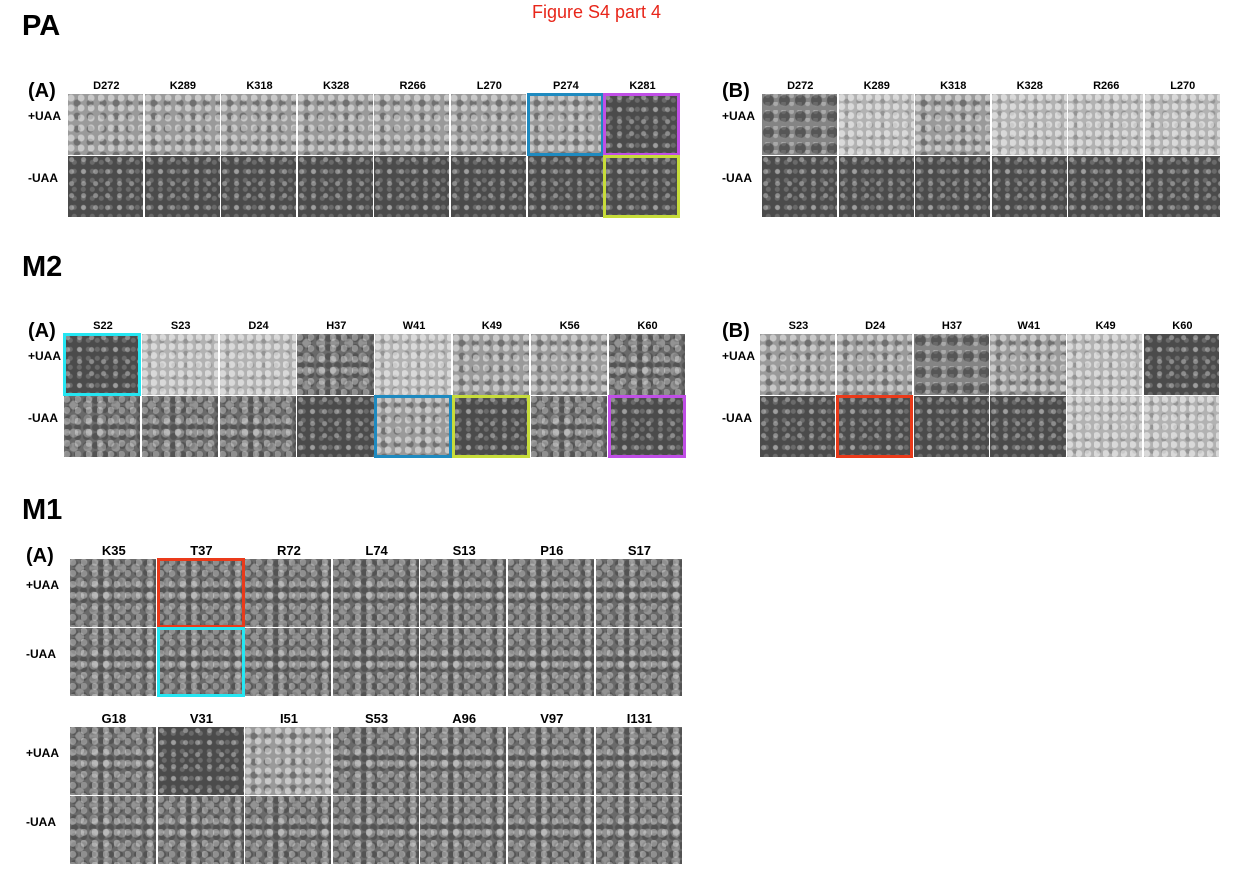 Image resolution: width=1247 pixels, height=876 pixels. What do you see at coordinates (736, 331) in the screenshot?
I see `m2-panel-2-letter: (B)` at bounding box center [736, 331].